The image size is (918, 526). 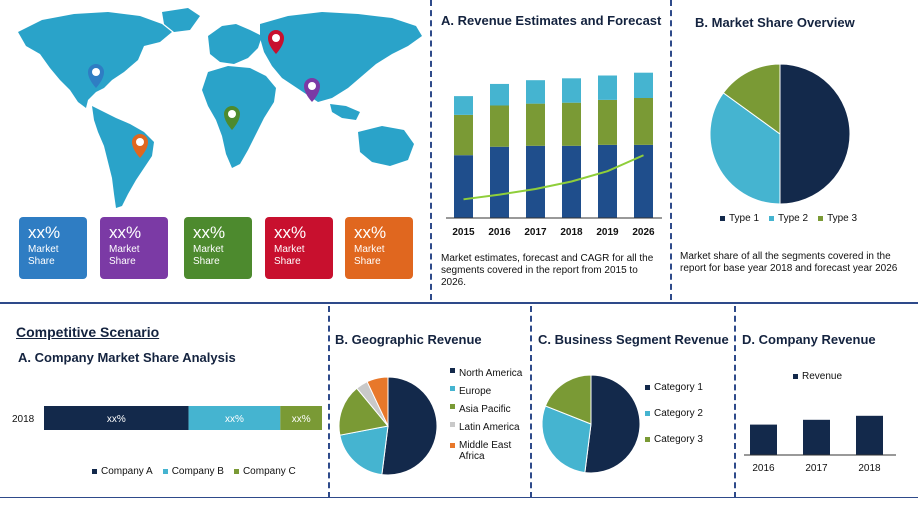 I want to click on legend-label: Latin America, so click(x=489, y=427).